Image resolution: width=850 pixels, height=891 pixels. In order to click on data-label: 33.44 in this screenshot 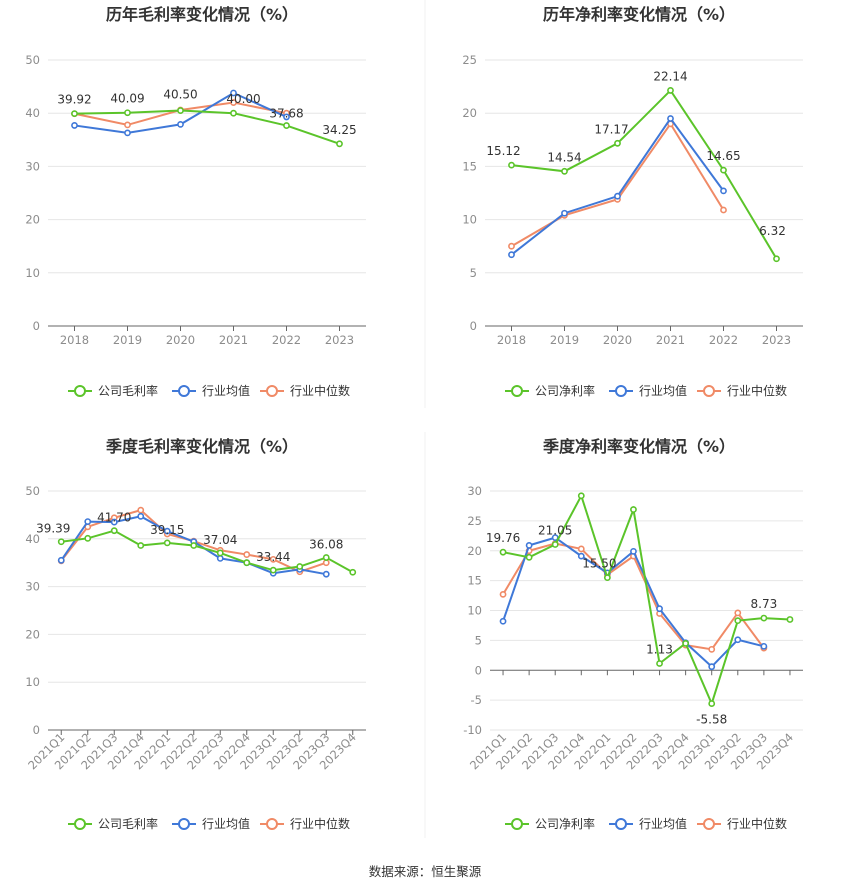, I will do `click(273, 557)`.